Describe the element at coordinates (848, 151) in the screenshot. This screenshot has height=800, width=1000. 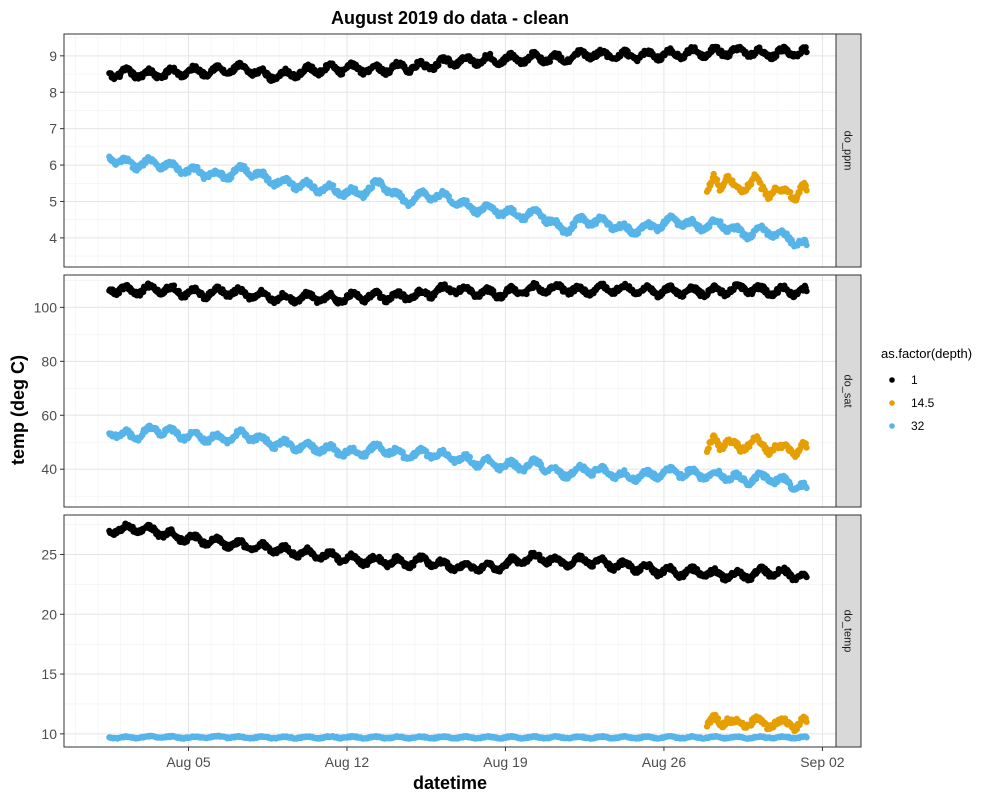
I see `facet-strip-label: do_ppm` at that location.